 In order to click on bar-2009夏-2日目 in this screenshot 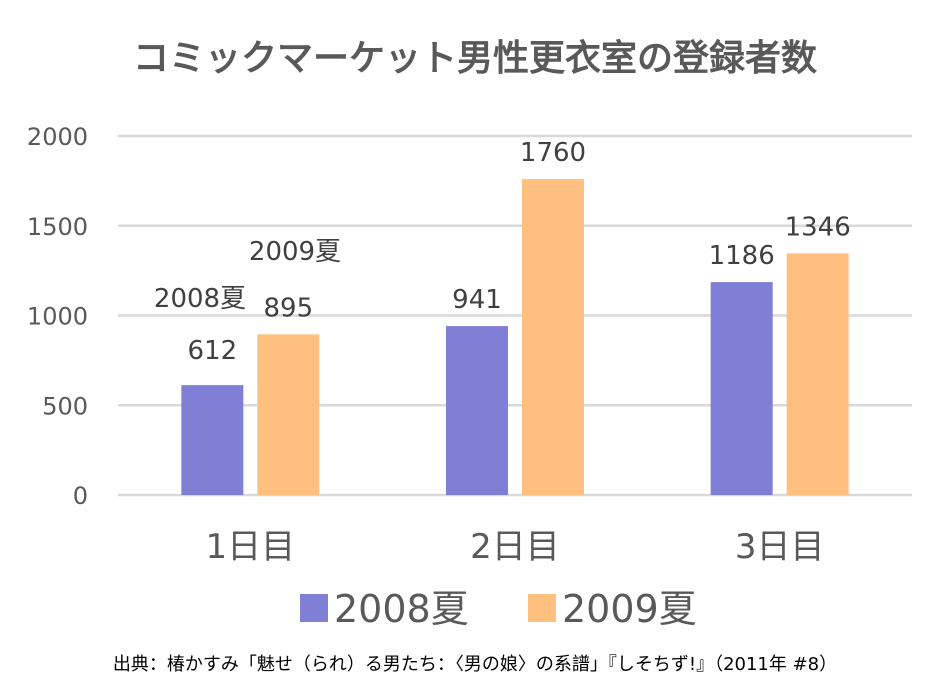, I will do `click(553, 337)`.